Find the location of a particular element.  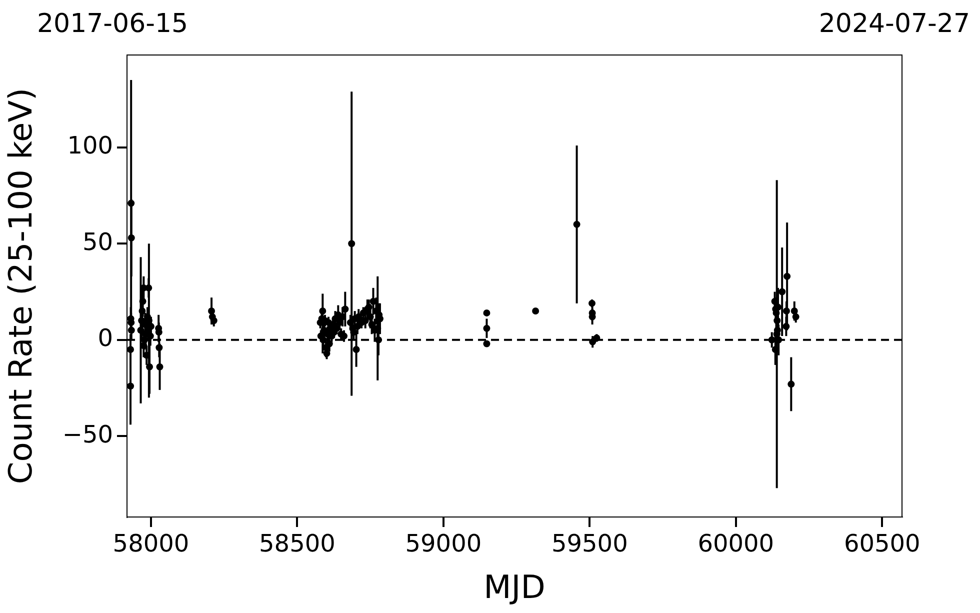

x-tick-label: 60000 is located at coordinates (736, 544).